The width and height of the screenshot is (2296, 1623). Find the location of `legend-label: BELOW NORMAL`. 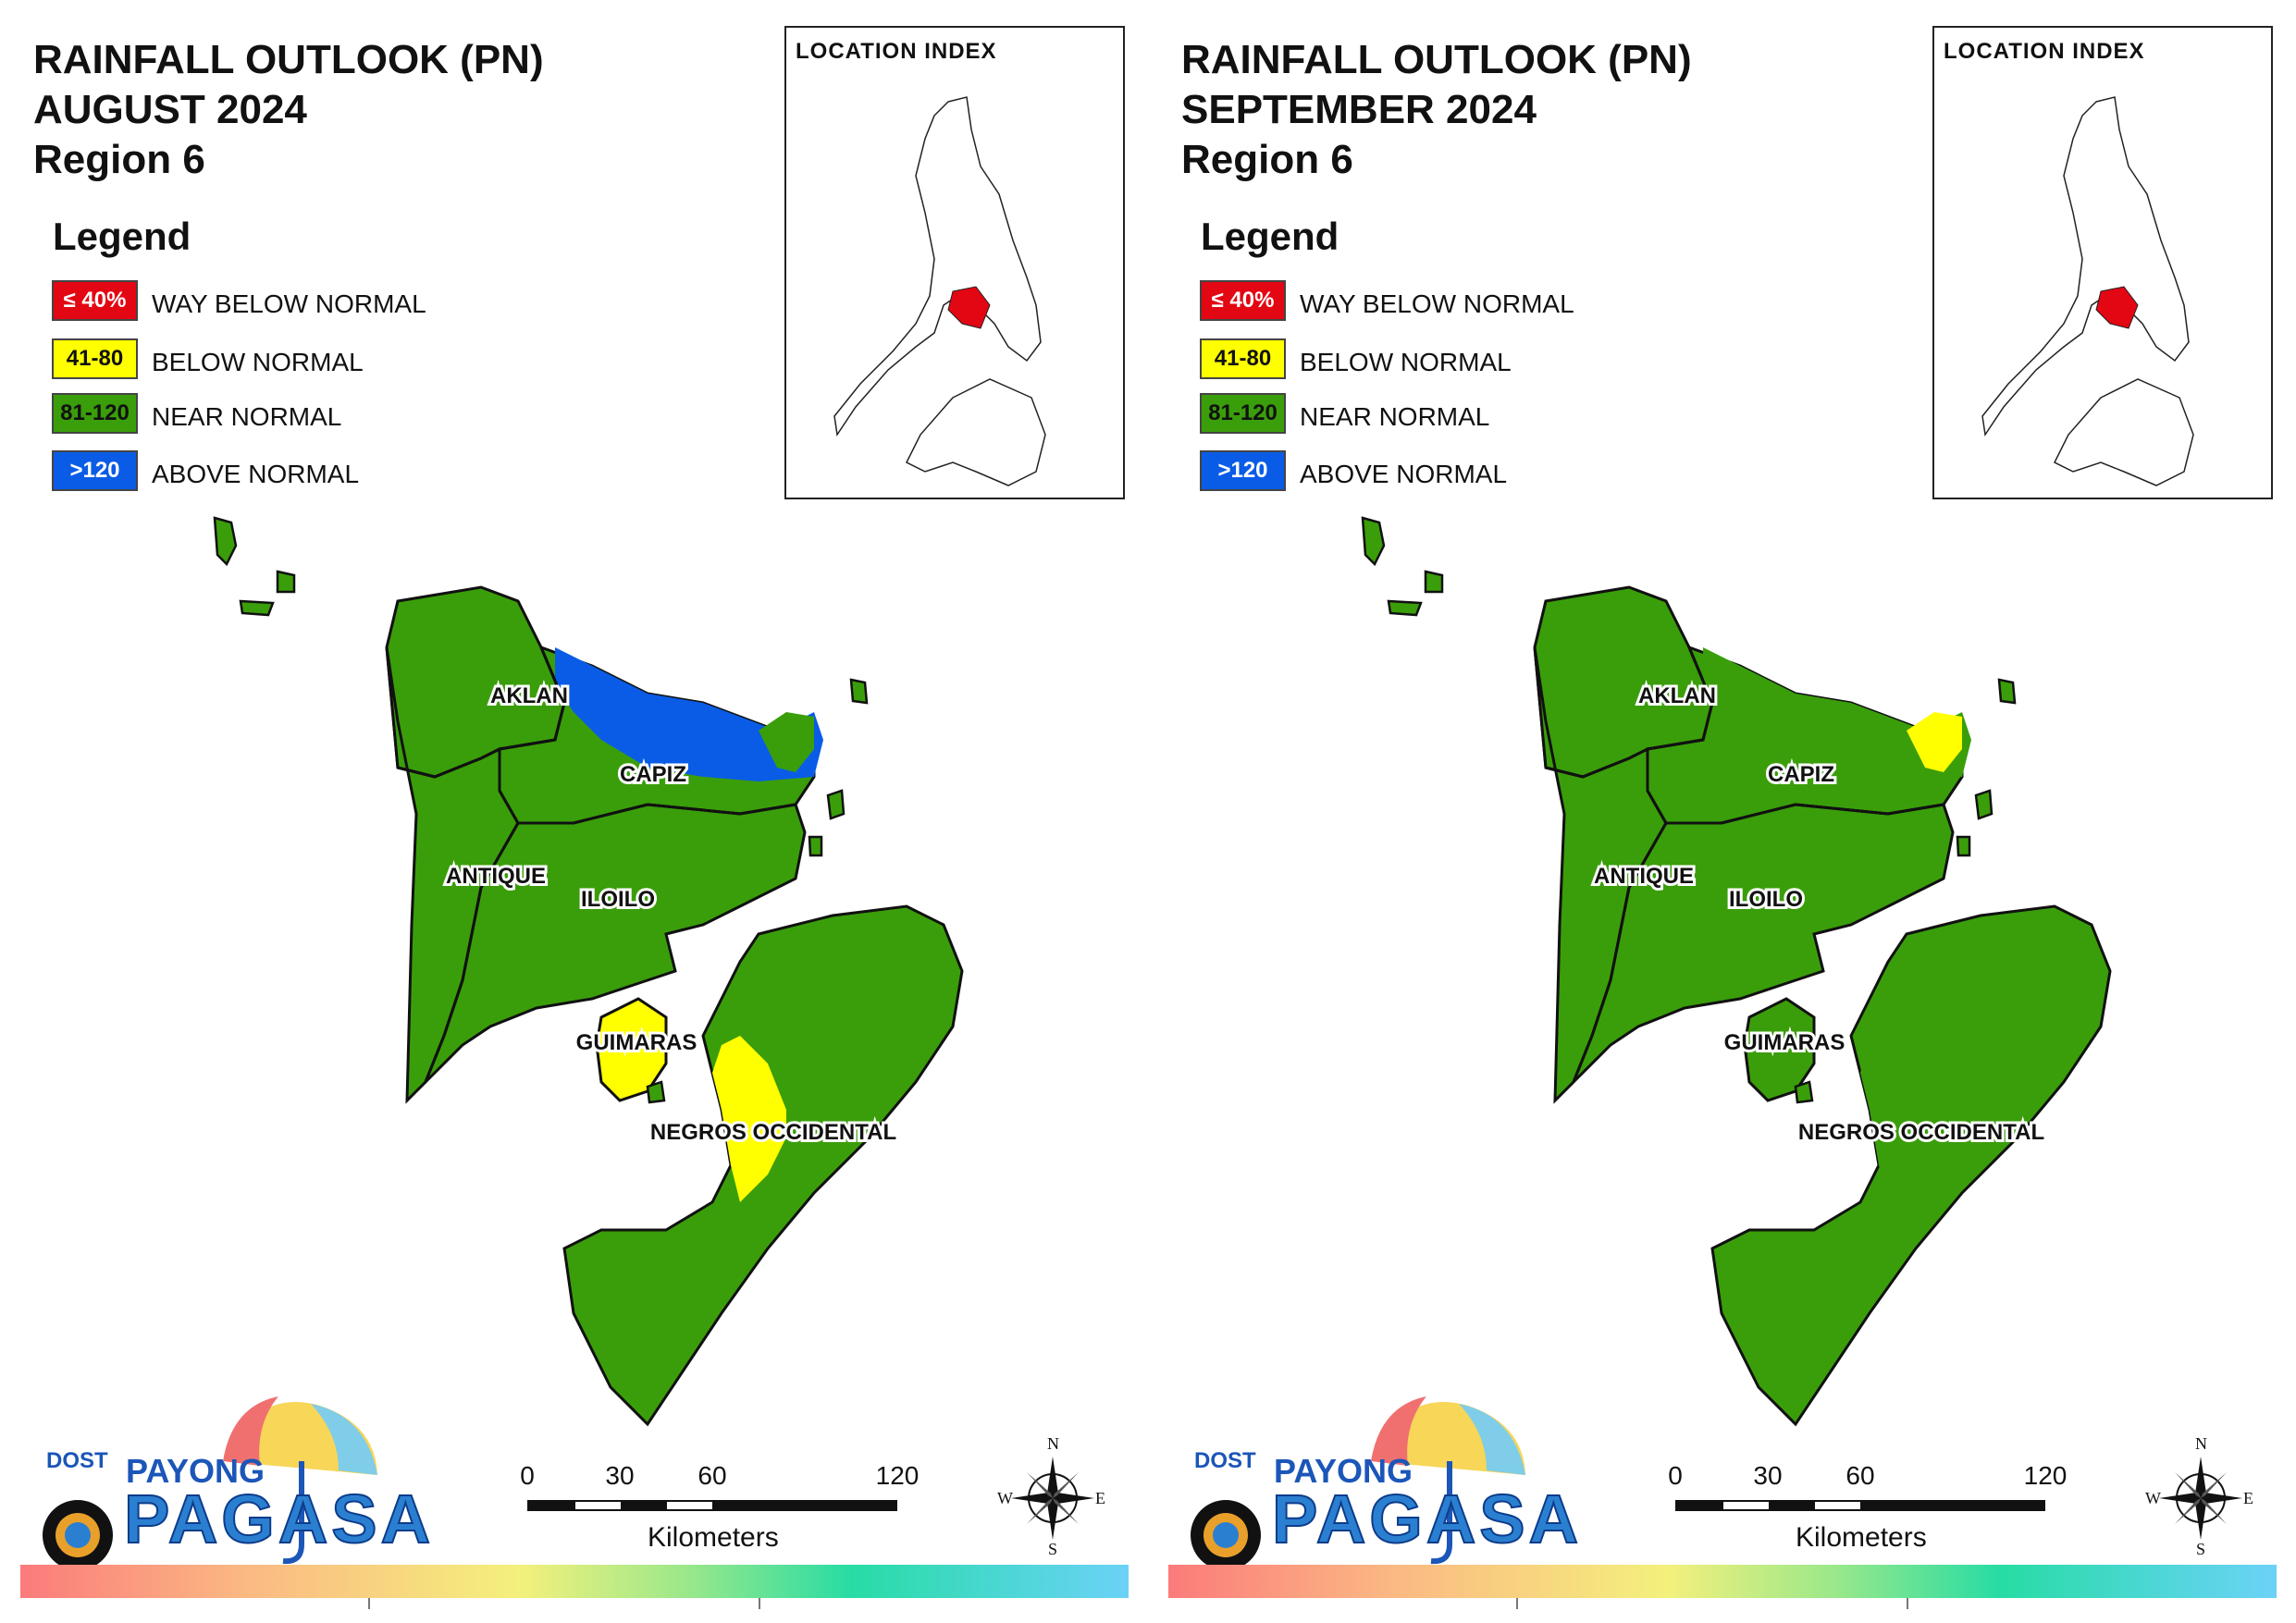

legend-label: BELOW NORMAL is located at coordinates (1406, 362).